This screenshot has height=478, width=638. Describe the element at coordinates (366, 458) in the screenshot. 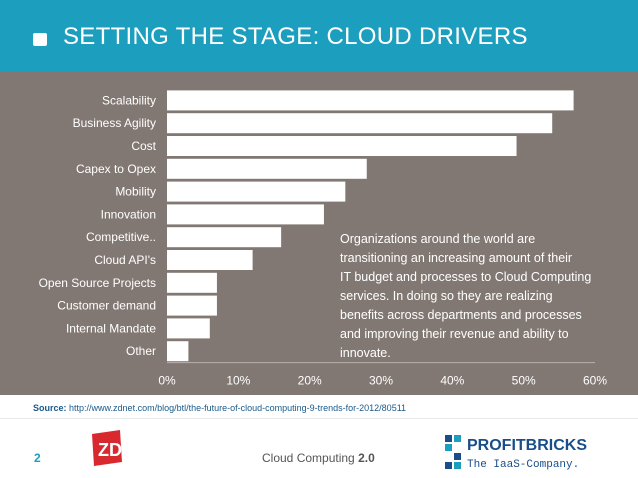

I see `footer-version: 2.0` at that location.